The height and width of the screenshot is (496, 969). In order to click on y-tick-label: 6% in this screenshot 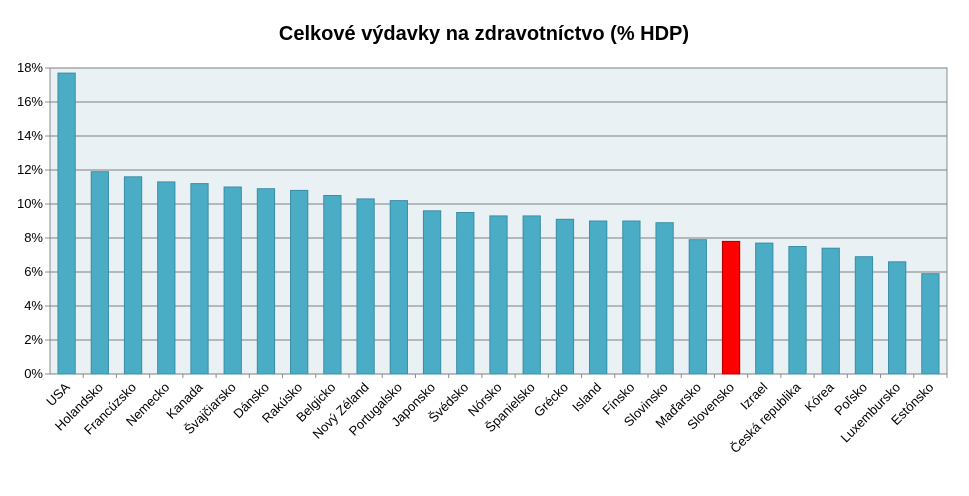, I will do `click(33, 271)`.